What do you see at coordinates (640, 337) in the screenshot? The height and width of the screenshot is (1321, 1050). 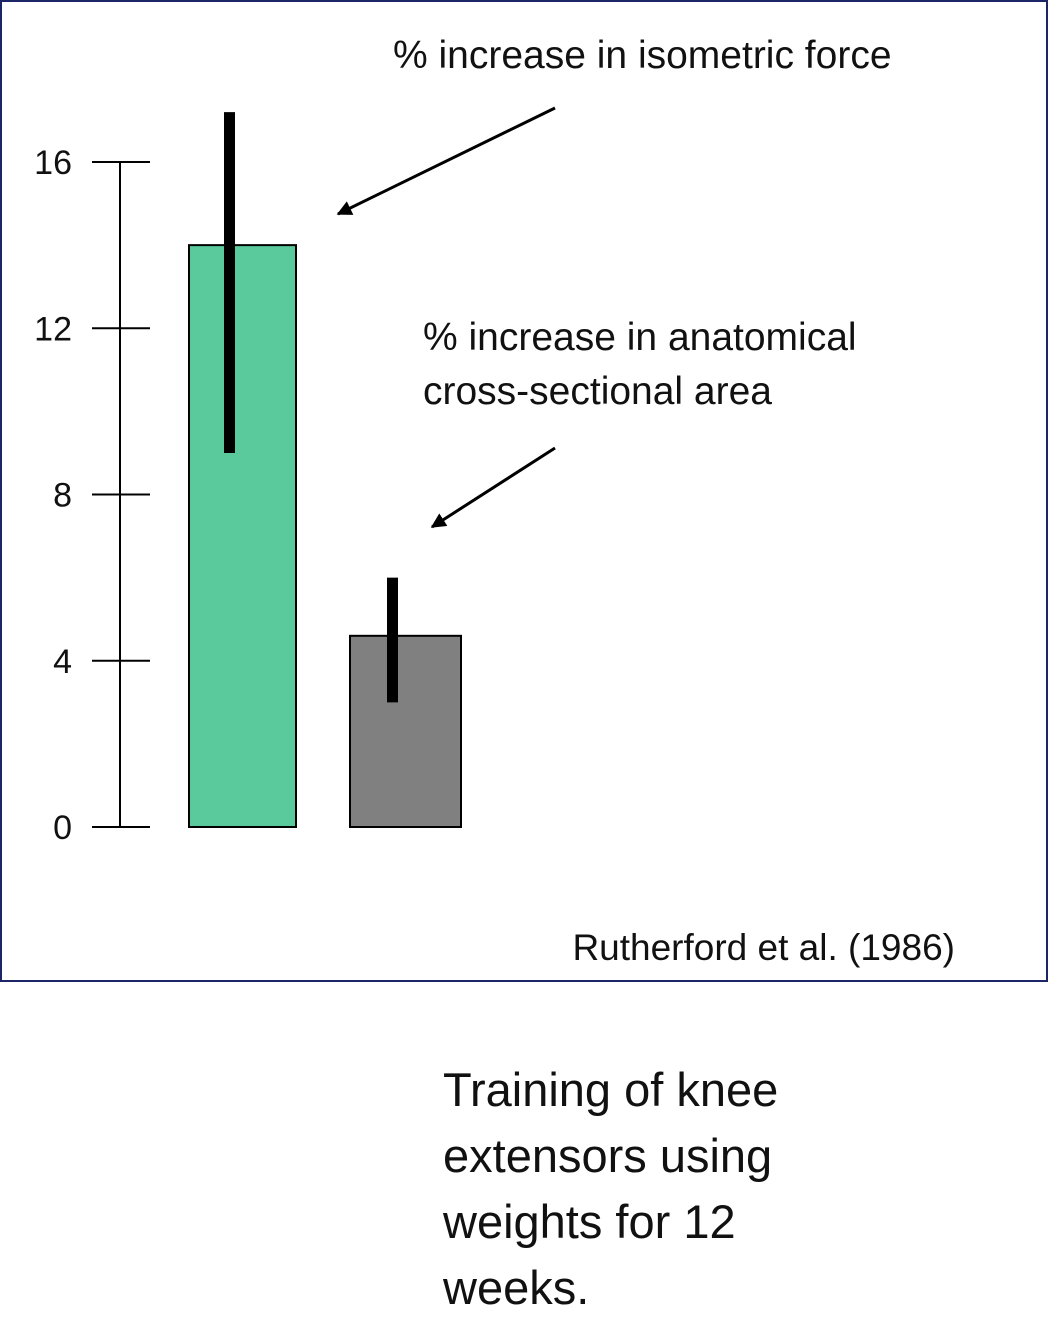 I see `annotation-label: % increase in anatomical` at bounding box center [640, 337].